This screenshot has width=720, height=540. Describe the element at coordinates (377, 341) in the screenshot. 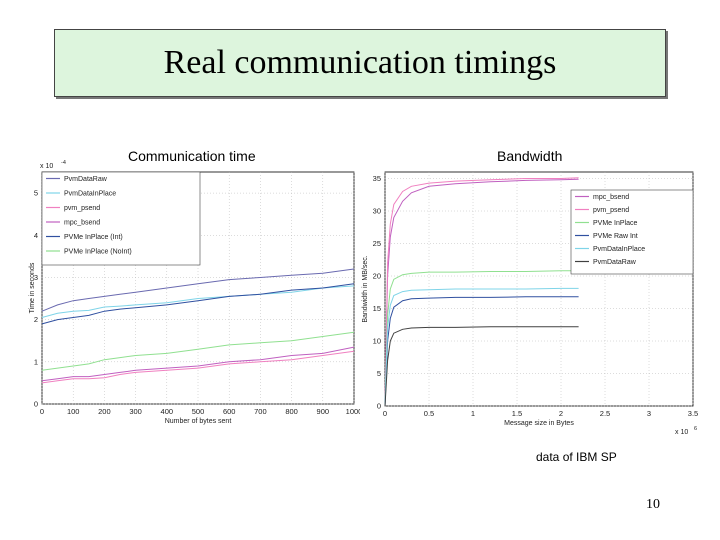

I see `chart1-y-tick-label: 10` at that location.